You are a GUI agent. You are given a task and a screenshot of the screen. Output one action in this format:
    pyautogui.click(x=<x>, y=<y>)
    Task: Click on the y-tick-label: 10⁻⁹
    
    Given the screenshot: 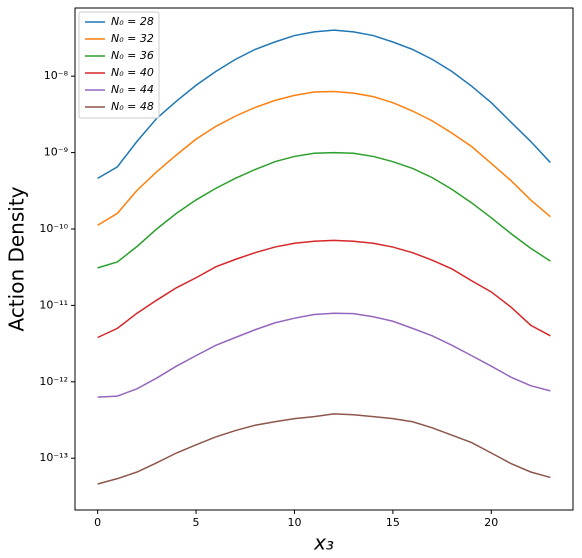 What is the action you would take?
    pyautogui.click(x=56, y=152)
    